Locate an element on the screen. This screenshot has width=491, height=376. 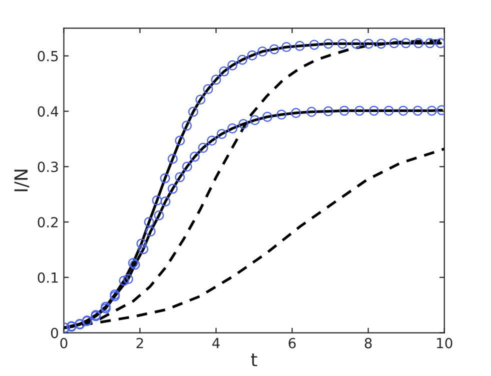
y-axis-title: I/N is located at coordinates (22, 181).